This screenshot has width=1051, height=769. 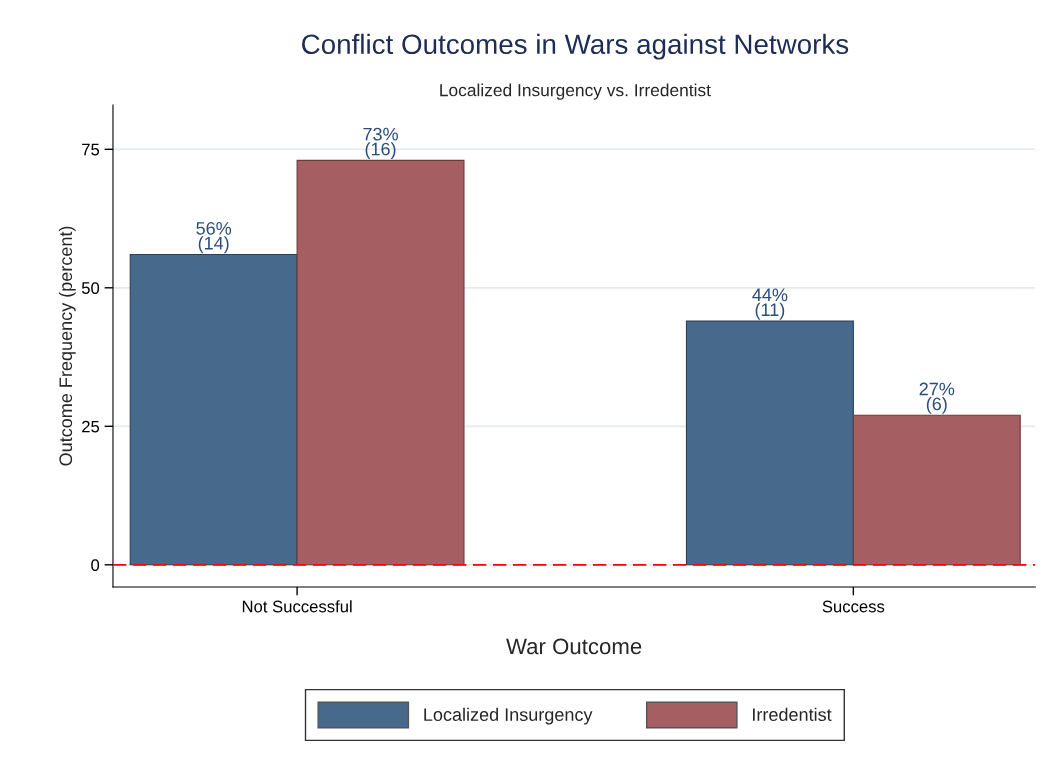 What do you see at coordinates (770, 304) in the screenshot?
I see `data-label: 44% (11)` at bounding box center [770, 304].